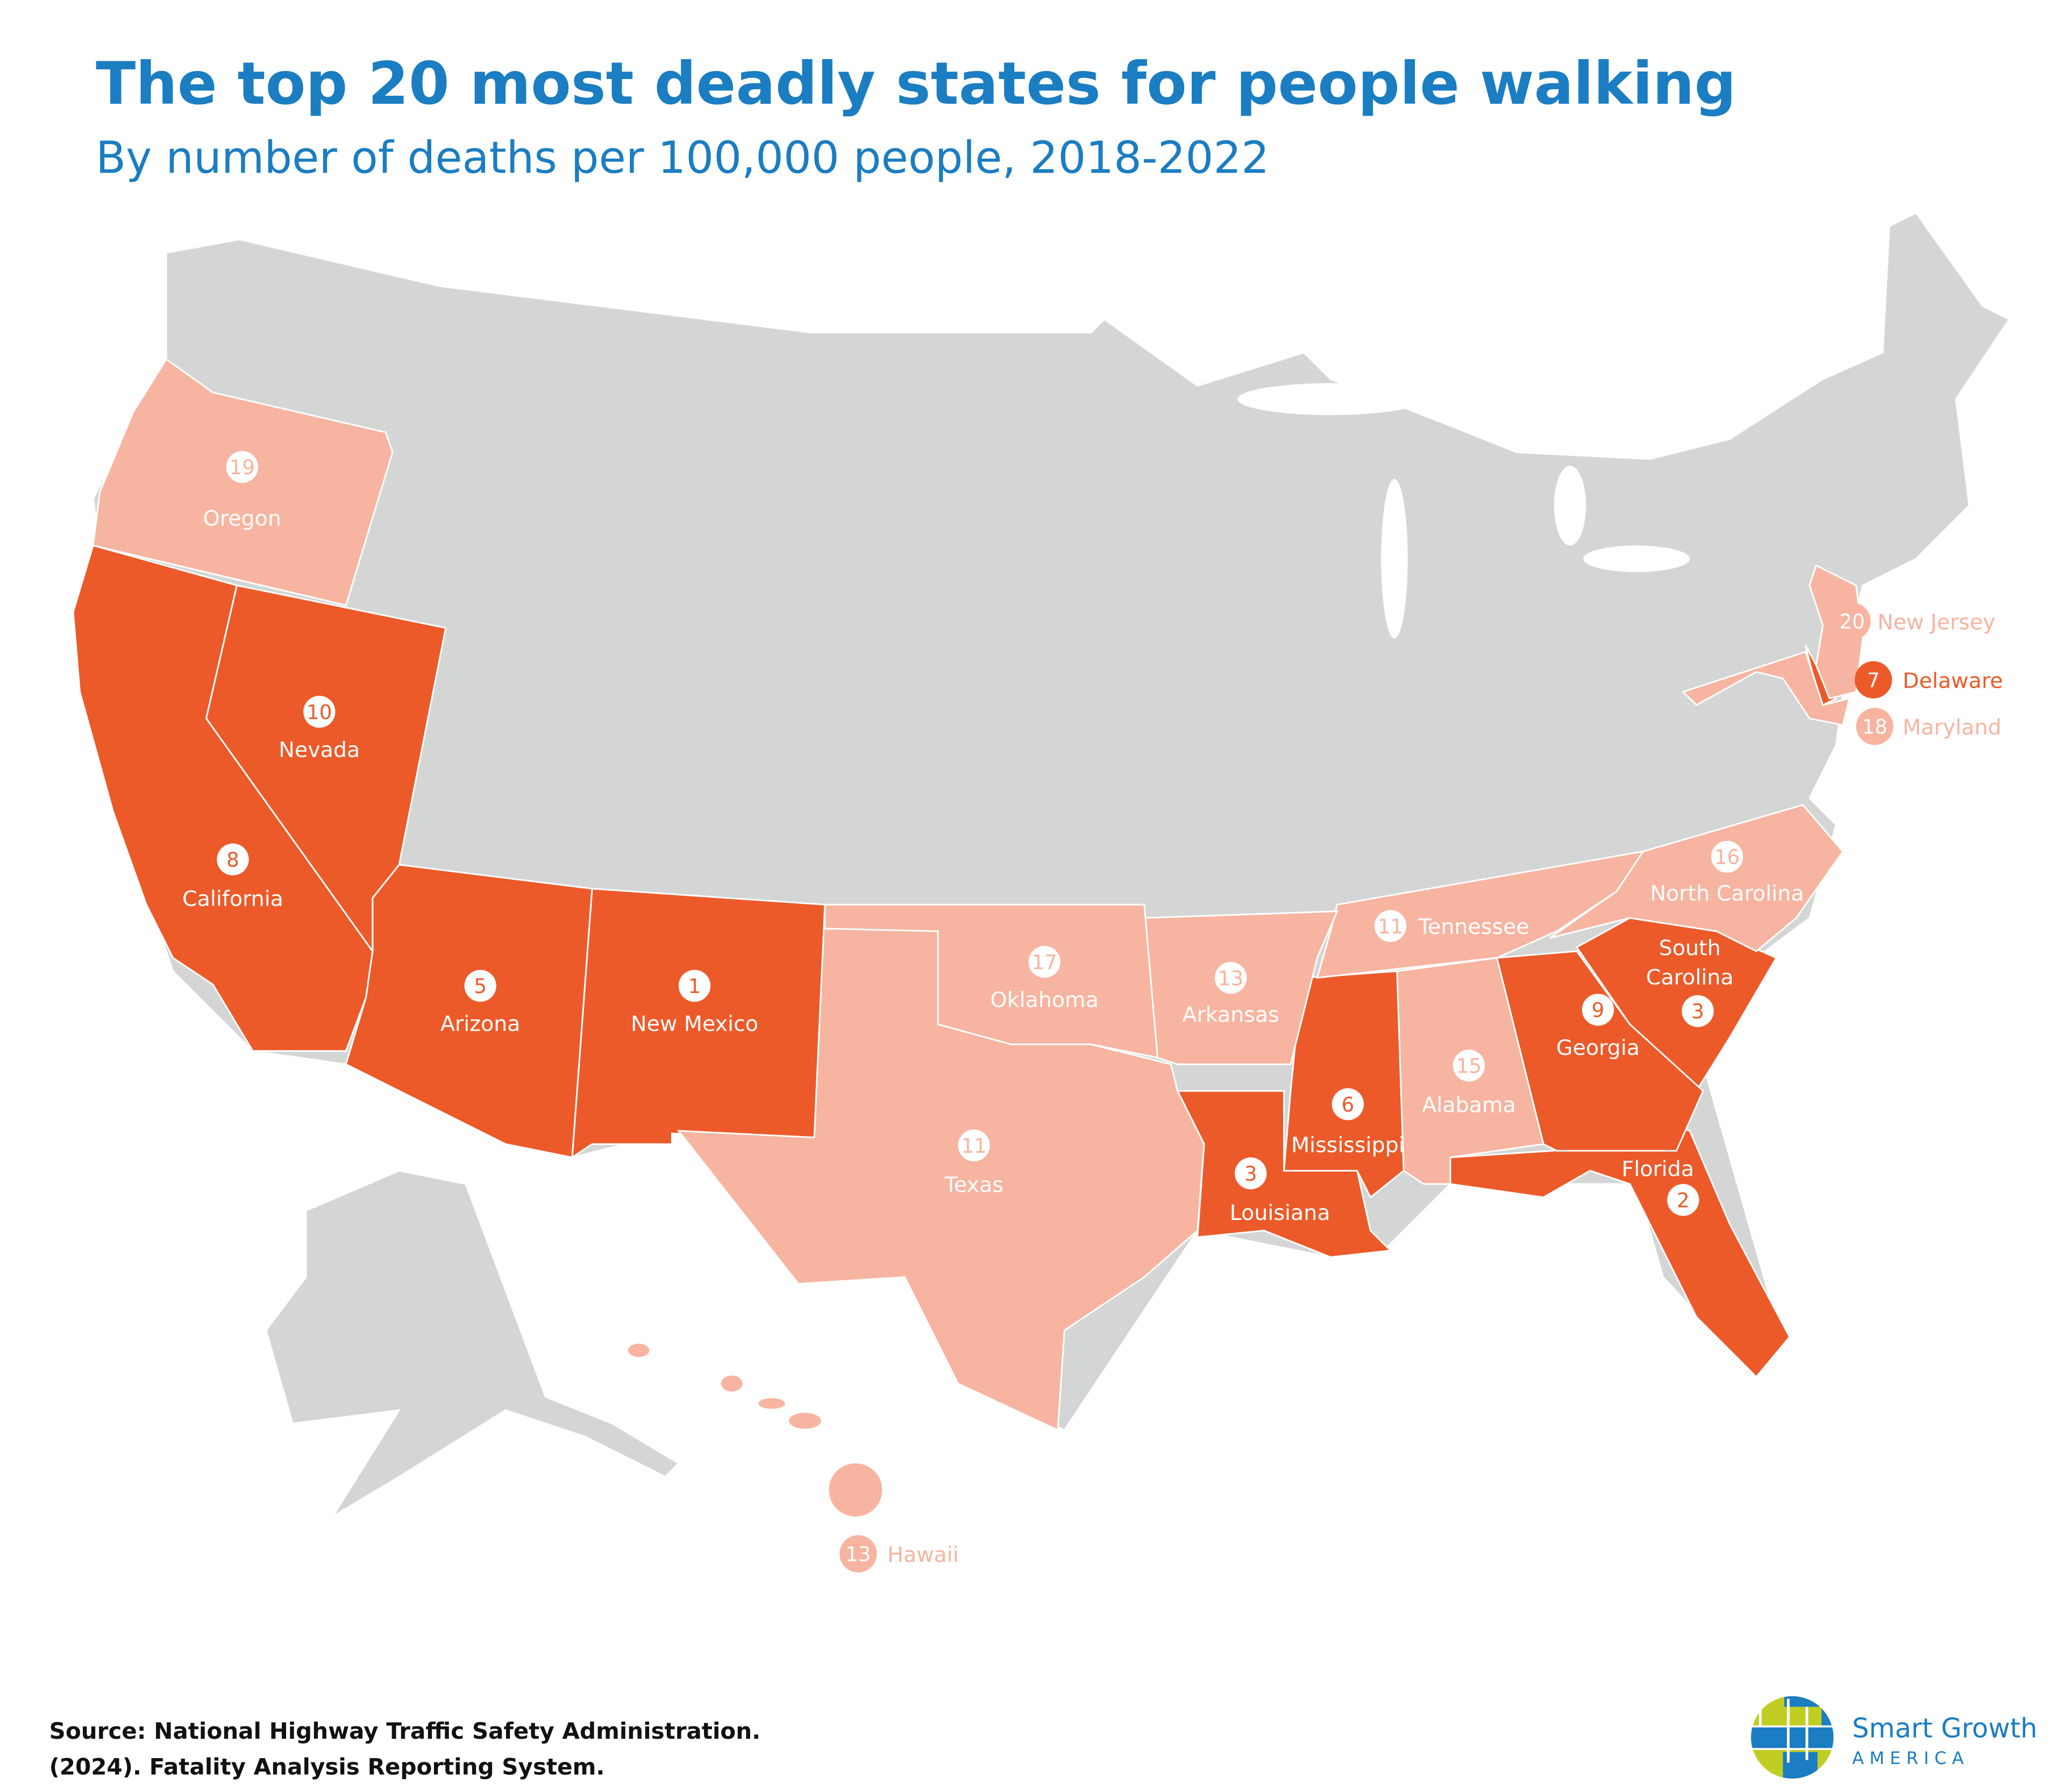 The width and height of the screenshot is (2065, 1792). I want to click on state-name: South Carolina, so click(1690, 963).